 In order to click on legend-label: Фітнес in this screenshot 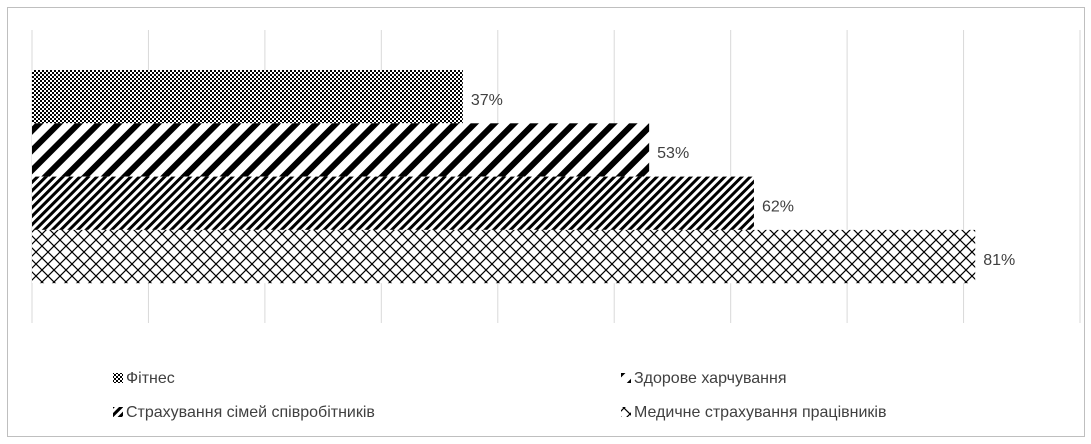, I will do `click(150, 378)`.